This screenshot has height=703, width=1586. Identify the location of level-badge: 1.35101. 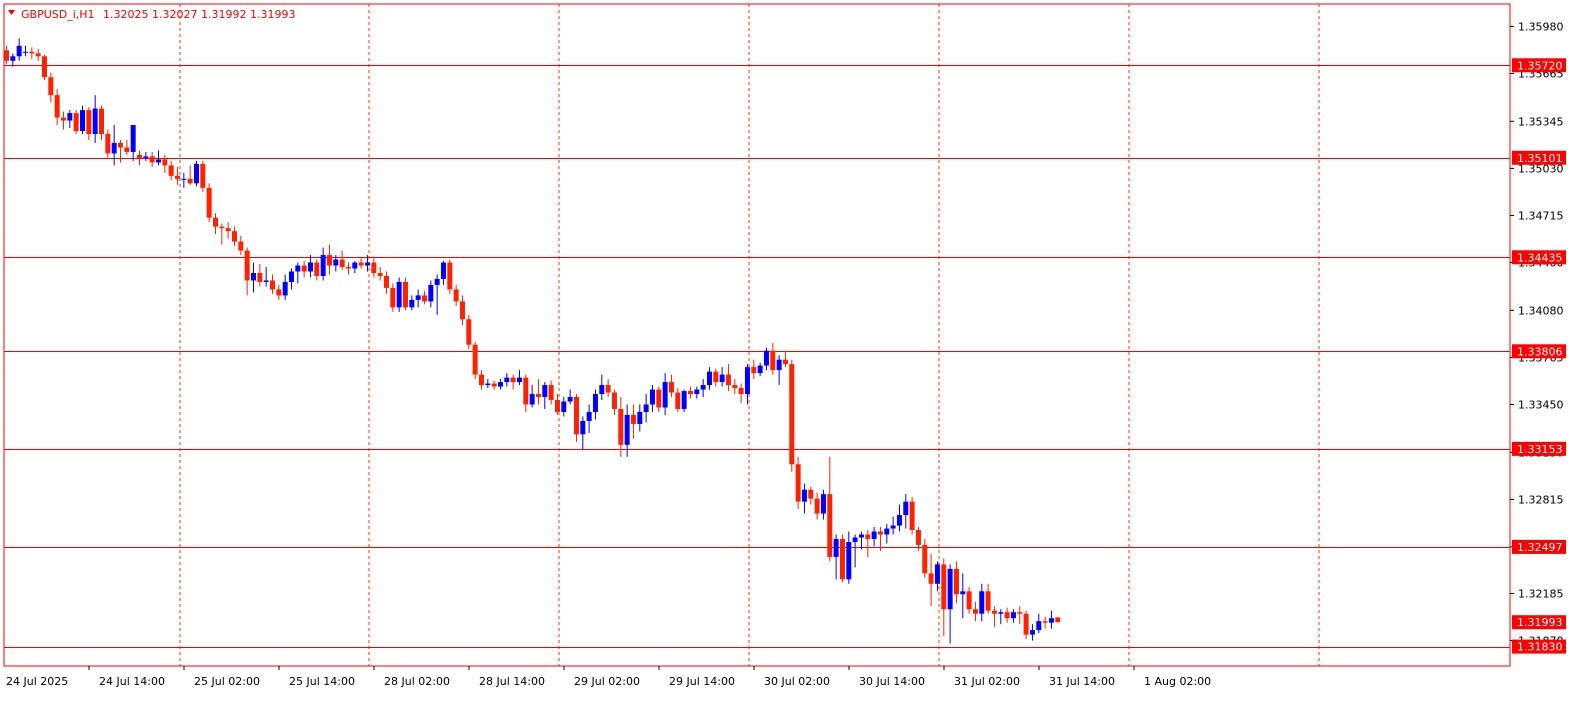
(1539, 157).